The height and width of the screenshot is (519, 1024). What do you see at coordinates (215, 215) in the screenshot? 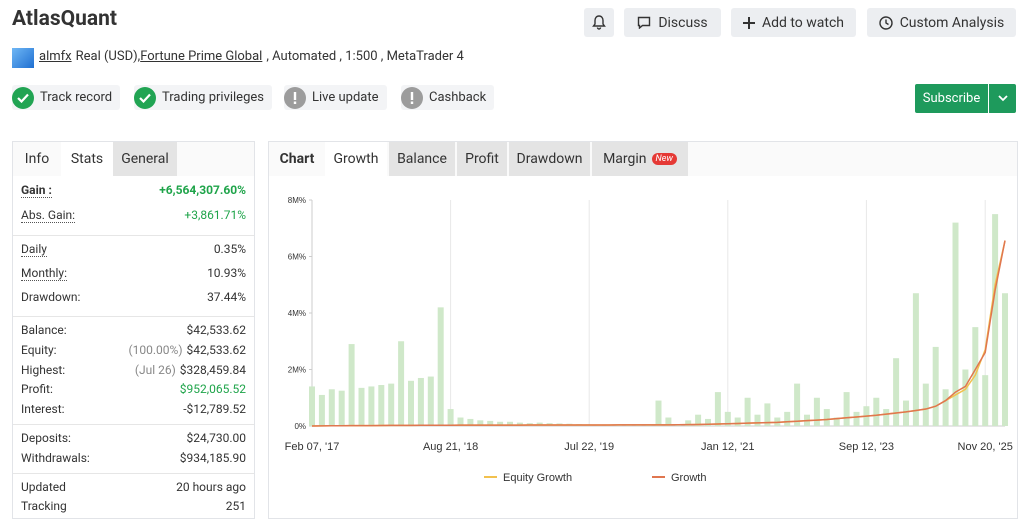
I see `stat-value: +3,861.71%` at bounding box center [215, 215].